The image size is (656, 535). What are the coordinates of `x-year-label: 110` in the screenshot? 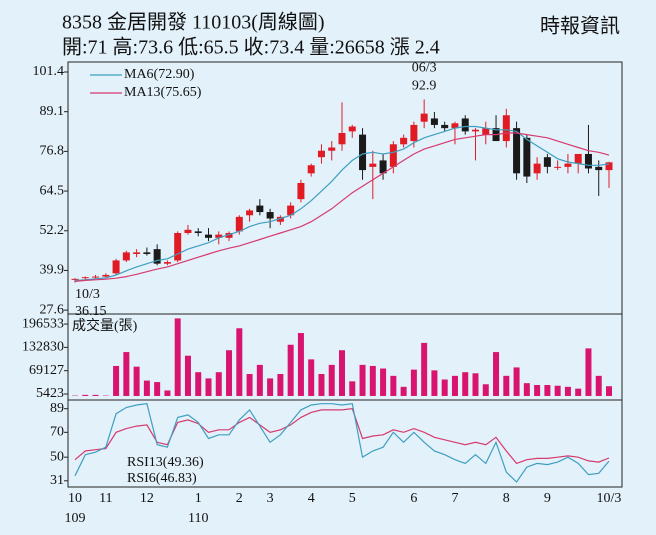 It's located at (198, 518).